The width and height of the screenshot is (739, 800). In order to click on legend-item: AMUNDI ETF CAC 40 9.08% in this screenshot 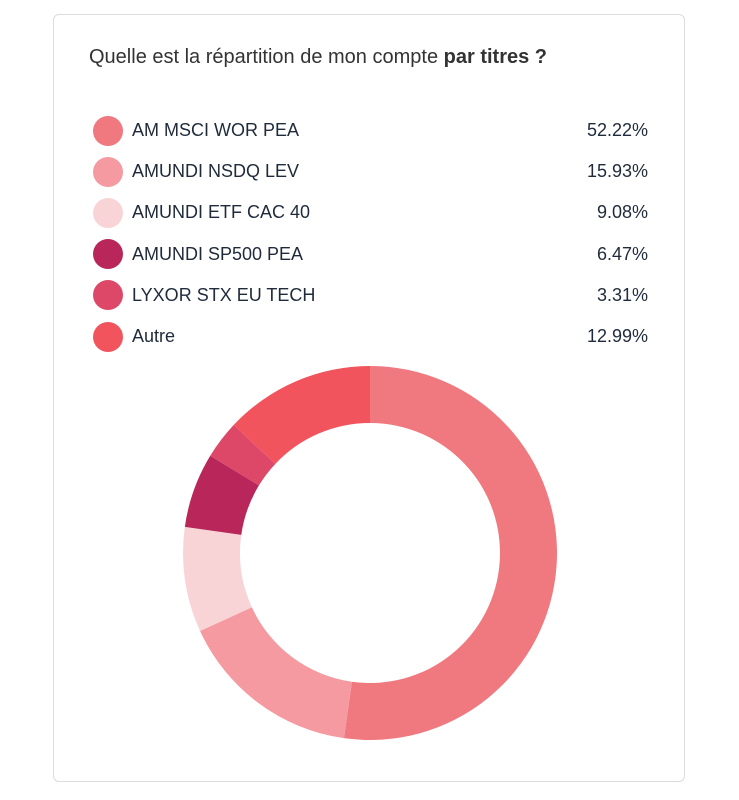, I will do `click(370, 212)`.